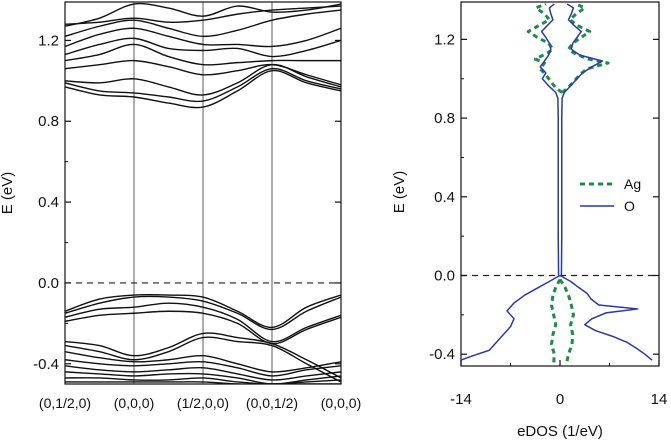 The height and width of the screenshot is (448, 671). Describe the element at coordinates (560, 399) in the screenshot. I see `dos-x-tick-label: 0` at that location.